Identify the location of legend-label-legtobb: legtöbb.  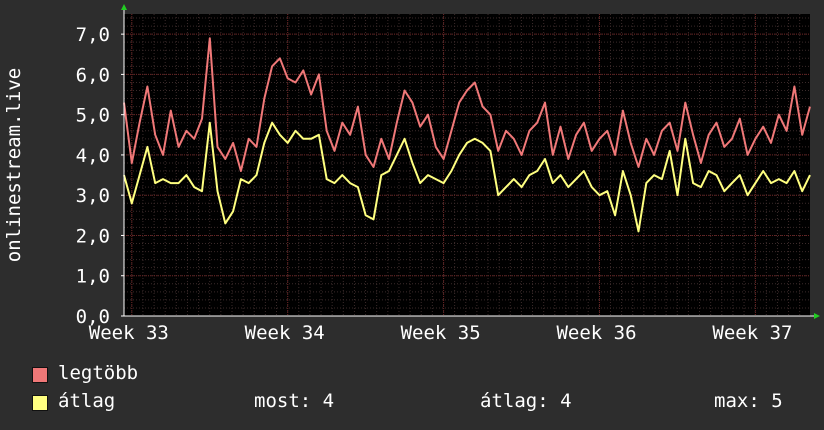
(98, 373).